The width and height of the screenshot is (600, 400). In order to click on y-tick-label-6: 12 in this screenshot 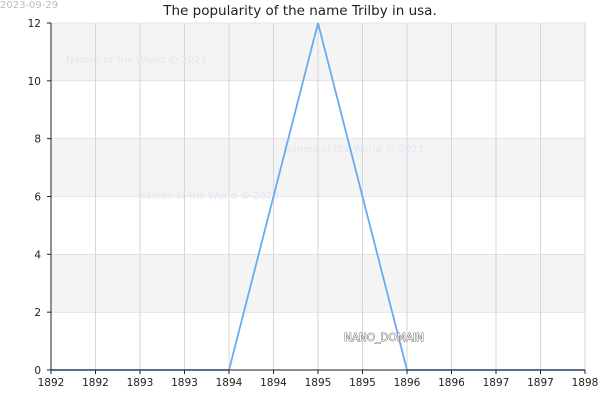, I will do `click(34, 24)`.